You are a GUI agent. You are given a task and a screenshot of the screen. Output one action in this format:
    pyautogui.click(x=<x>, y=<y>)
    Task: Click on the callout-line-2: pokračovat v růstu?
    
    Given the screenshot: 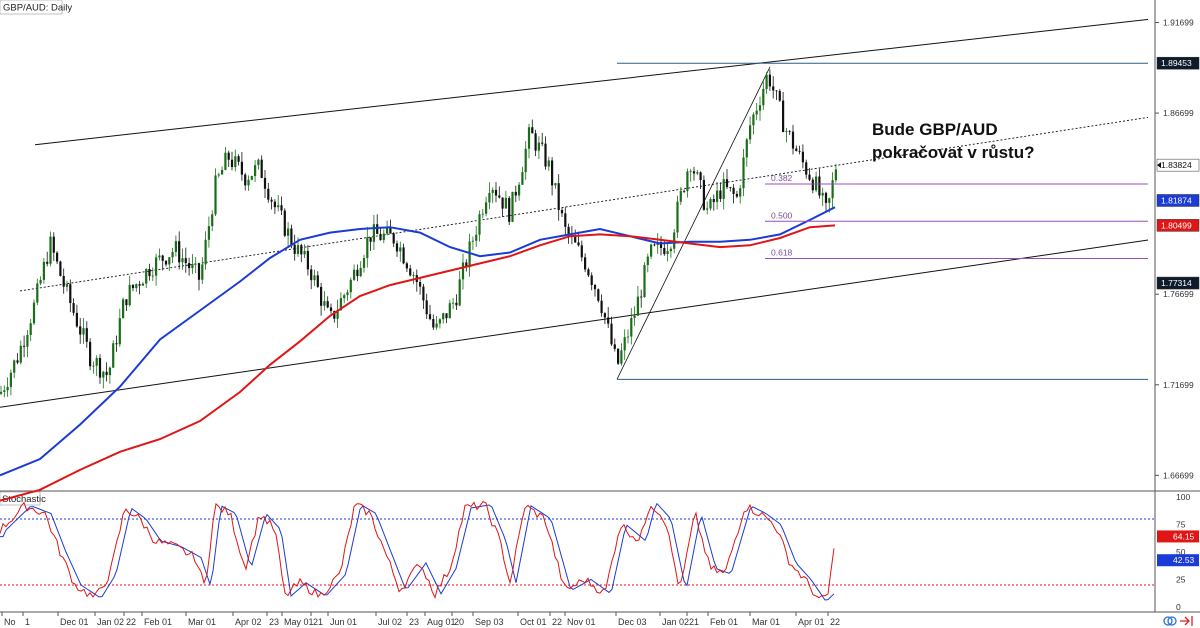 What is the action you would take?
    pyautogui.click(x=953, y=152)
    